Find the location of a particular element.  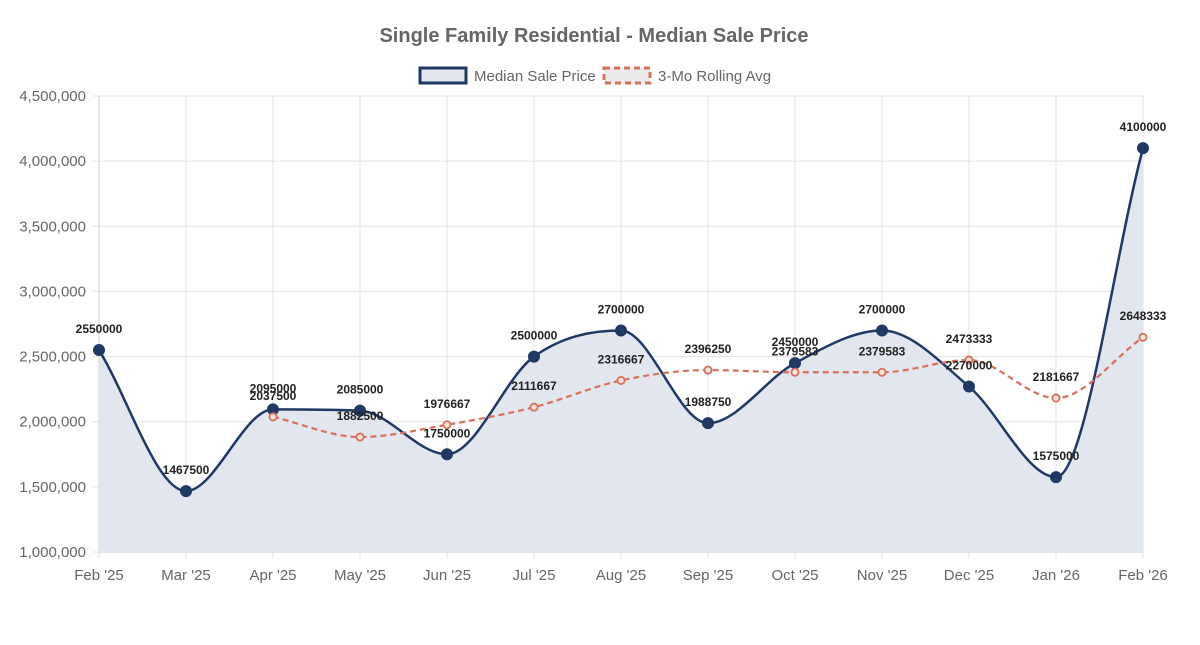

rolling-avg-data-label: 1882500 is located at coordinates (360, 416).